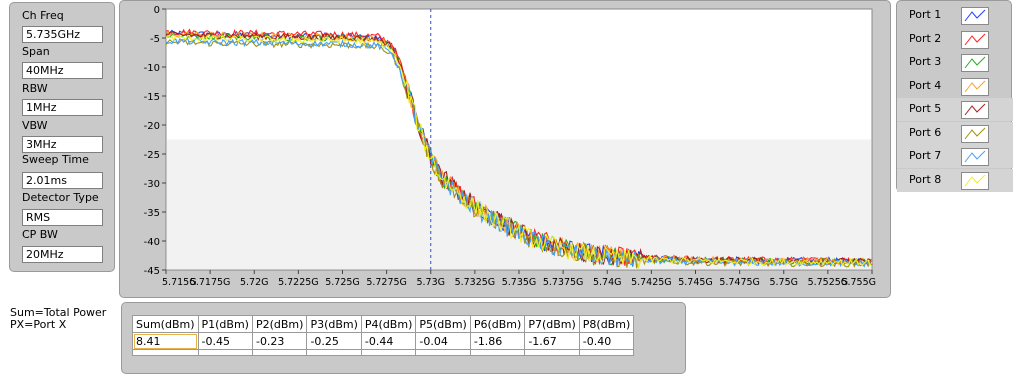 Image resolution: width=1018 pixels, height=376 pixels. Describe the element at coordinates (443, 341) in the screenshot. I see `table-value-cell: -0.04` at that location.